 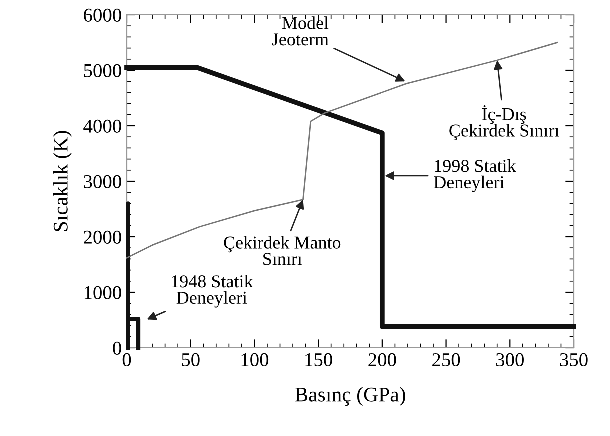 What do you see at coordinates (103, 71) in the screenshot?
I see `y-tick-label: 5000` at bounding box center [103, 71].